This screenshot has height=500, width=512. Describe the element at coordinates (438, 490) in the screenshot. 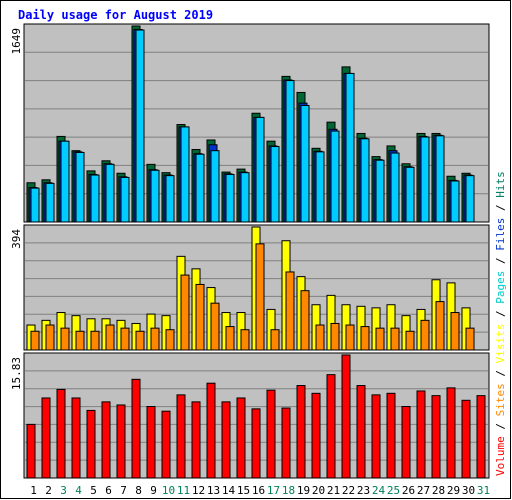

I see `x-tick-label-day-28: 28` at that location.